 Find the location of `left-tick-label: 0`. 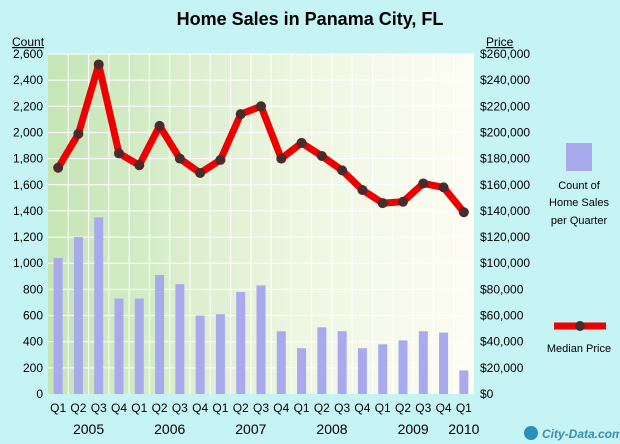

left-tick-label: 0 is located at coordinates (39, 394).